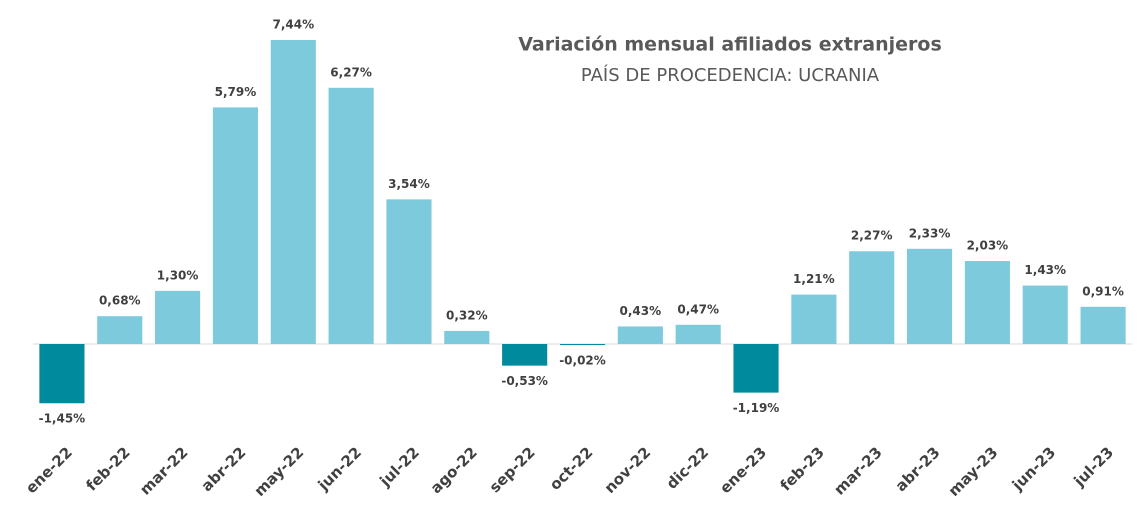  I want to click on x-tick-label: jun-23, so click(1033, 468).